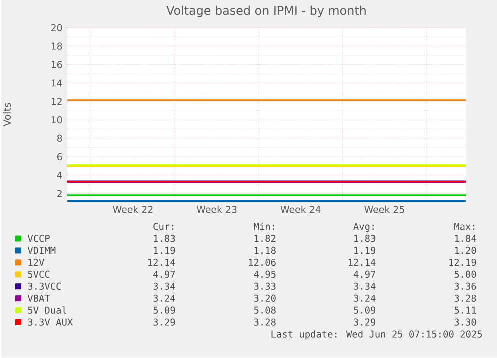 The height and width of the screenshot is (358, 497). I want to click on legend-label: VDIMM, so click(42, 250).